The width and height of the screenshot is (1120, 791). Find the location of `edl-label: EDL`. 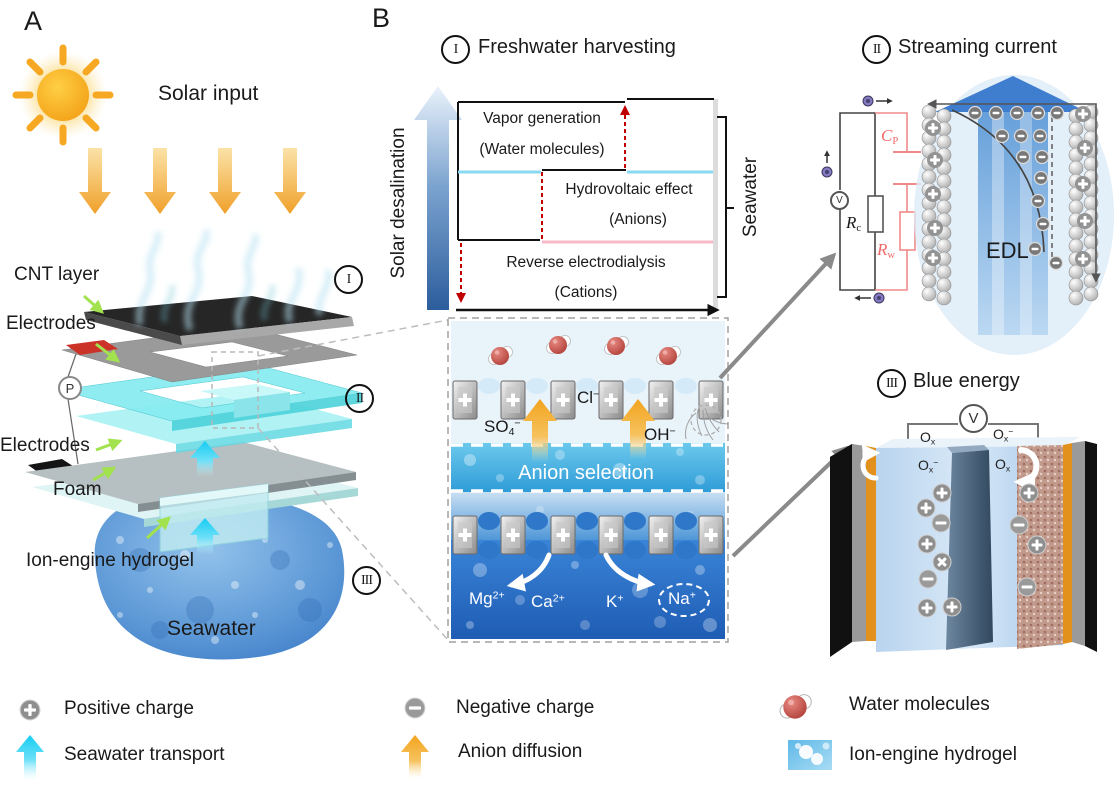

edl-label: EDL is located at coordinates (1007, 250).